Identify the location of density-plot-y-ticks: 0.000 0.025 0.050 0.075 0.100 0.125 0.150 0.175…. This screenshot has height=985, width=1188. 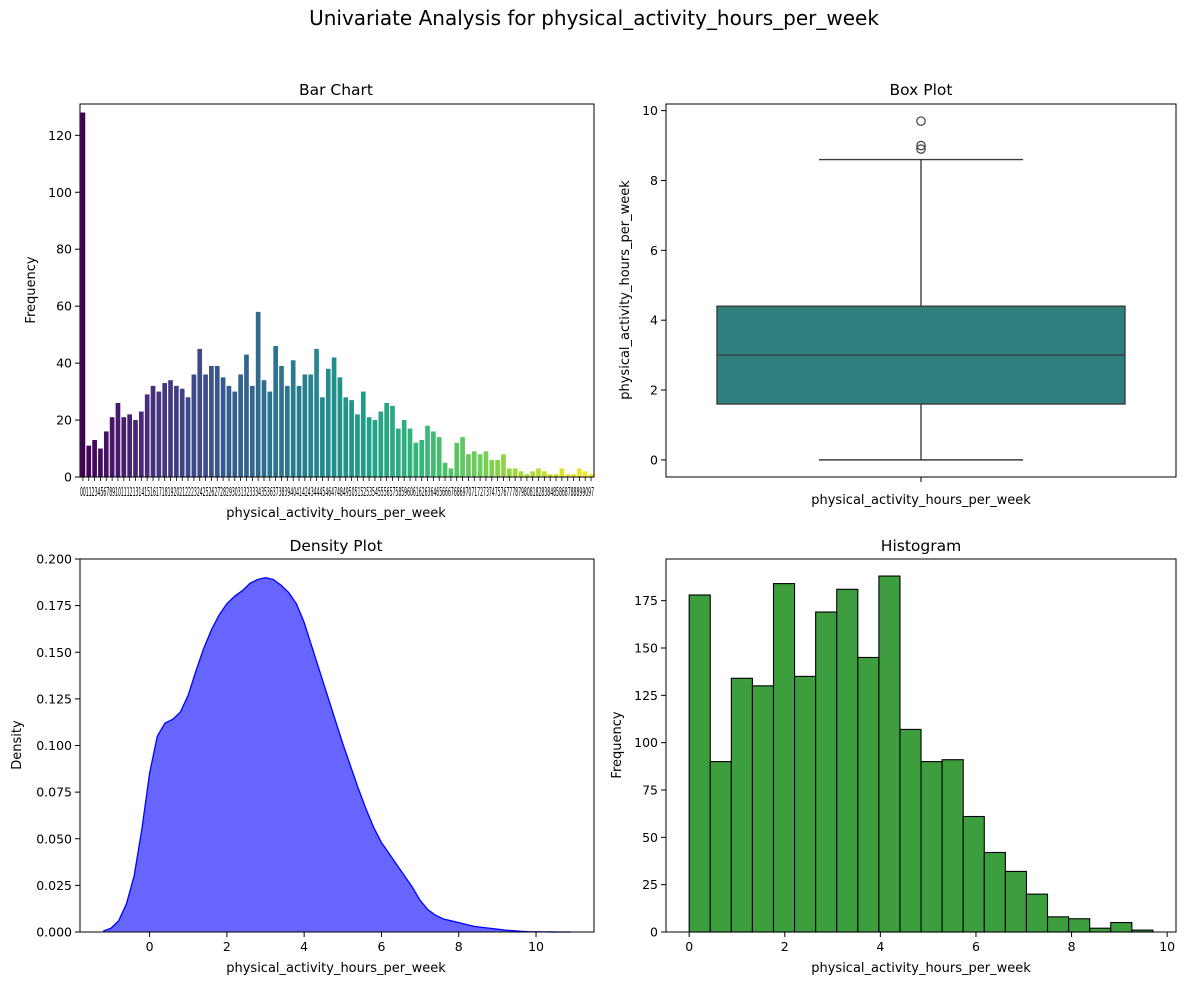
(58, 746).